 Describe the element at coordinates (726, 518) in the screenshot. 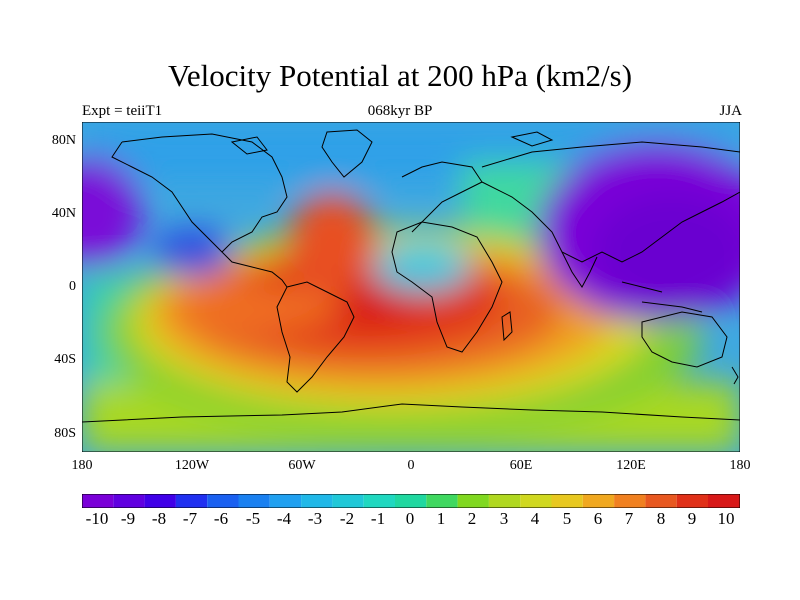

I see `colorbar-label: 10` at that location.